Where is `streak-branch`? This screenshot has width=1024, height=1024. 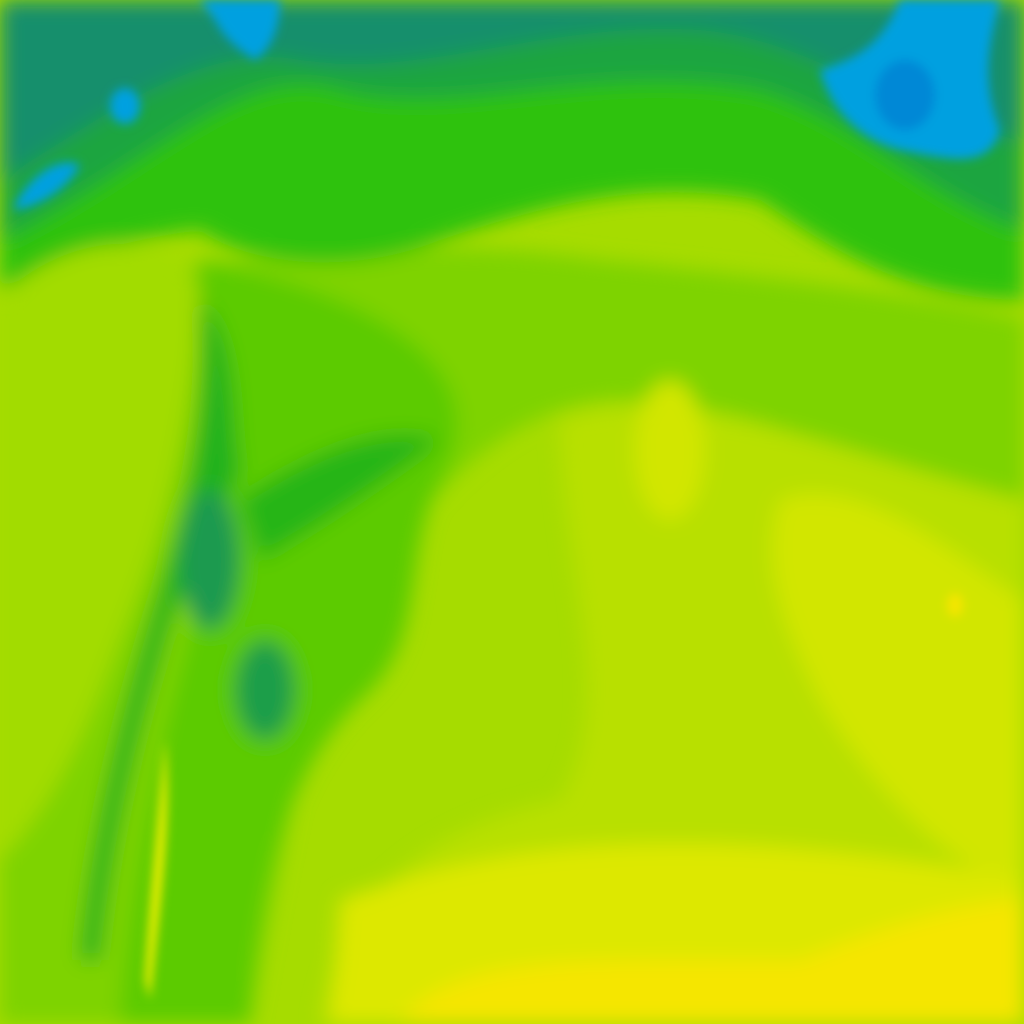 streak-branch is located at coordinates (340, 497).